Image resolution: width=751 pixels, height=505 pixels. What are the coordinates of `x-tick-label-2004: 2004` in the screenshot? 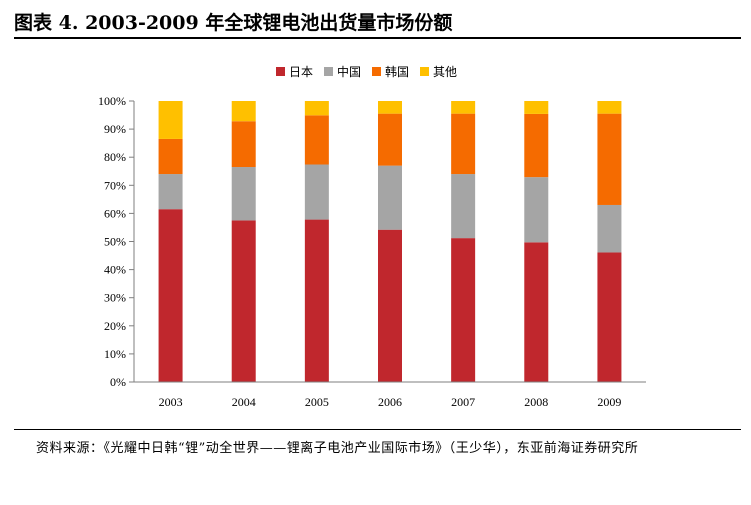 It's located at (244, 402).